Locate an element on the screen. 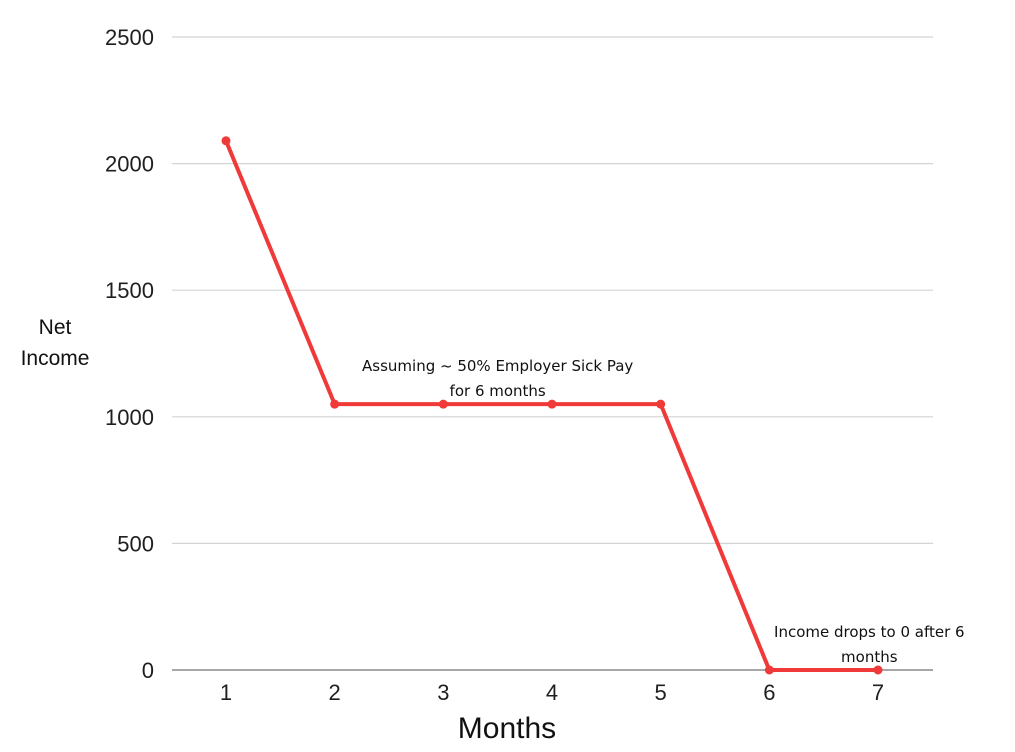  annotation-text: Assuming ~ 50% Employer Sick Pay is located at coordinates (497, 366).